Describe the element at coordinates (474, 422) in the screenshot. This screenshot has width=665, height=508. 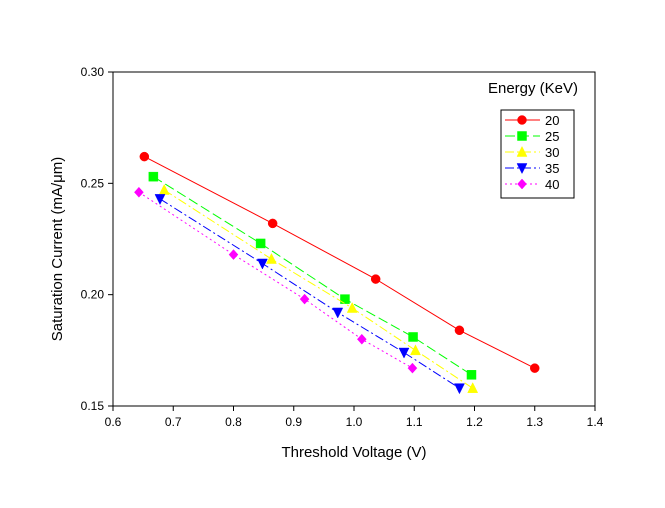
I see `x-tick-label: 1.2` at that location.